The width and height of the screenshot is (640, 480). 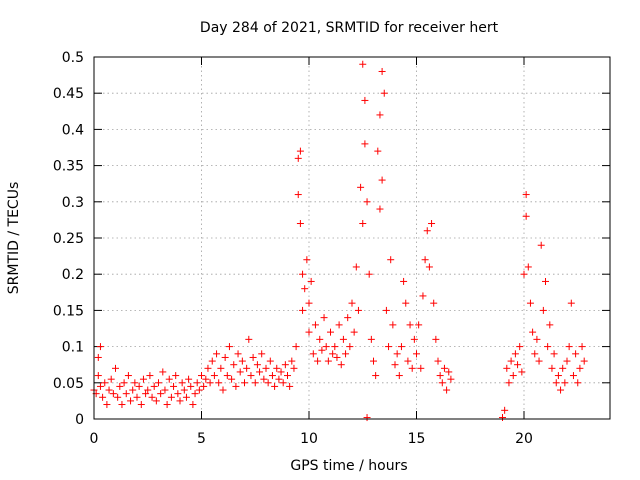 What do you see at coordinates (79, 420) in the screenshot?
I see `y-tick-label: 0` at bounding box center [79, 420].